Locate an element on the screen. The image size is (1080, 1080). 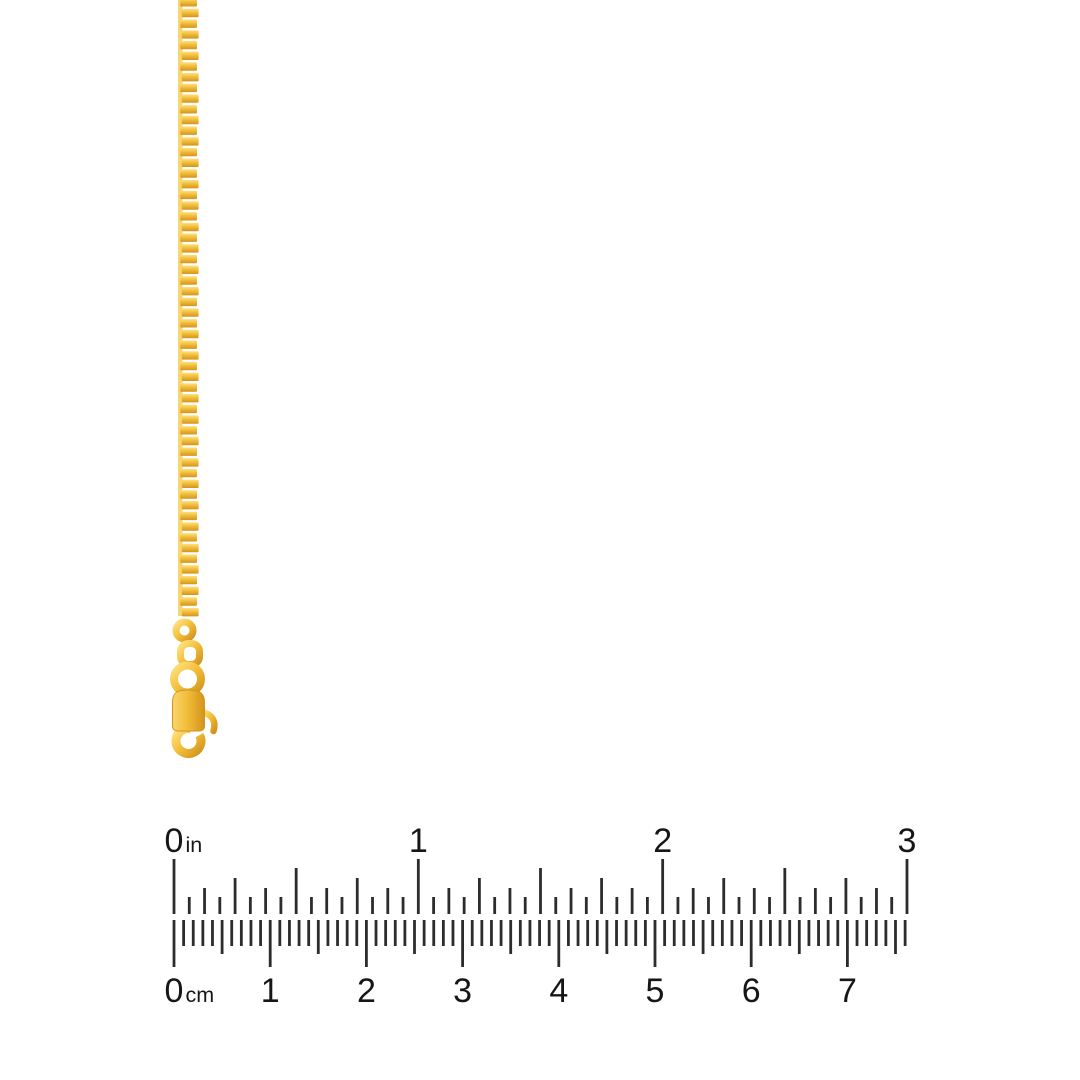
ruler: 0 in 1 2 3 0 cm 1 2 3 4 5 6 7 is located at coordinates (541, 916).